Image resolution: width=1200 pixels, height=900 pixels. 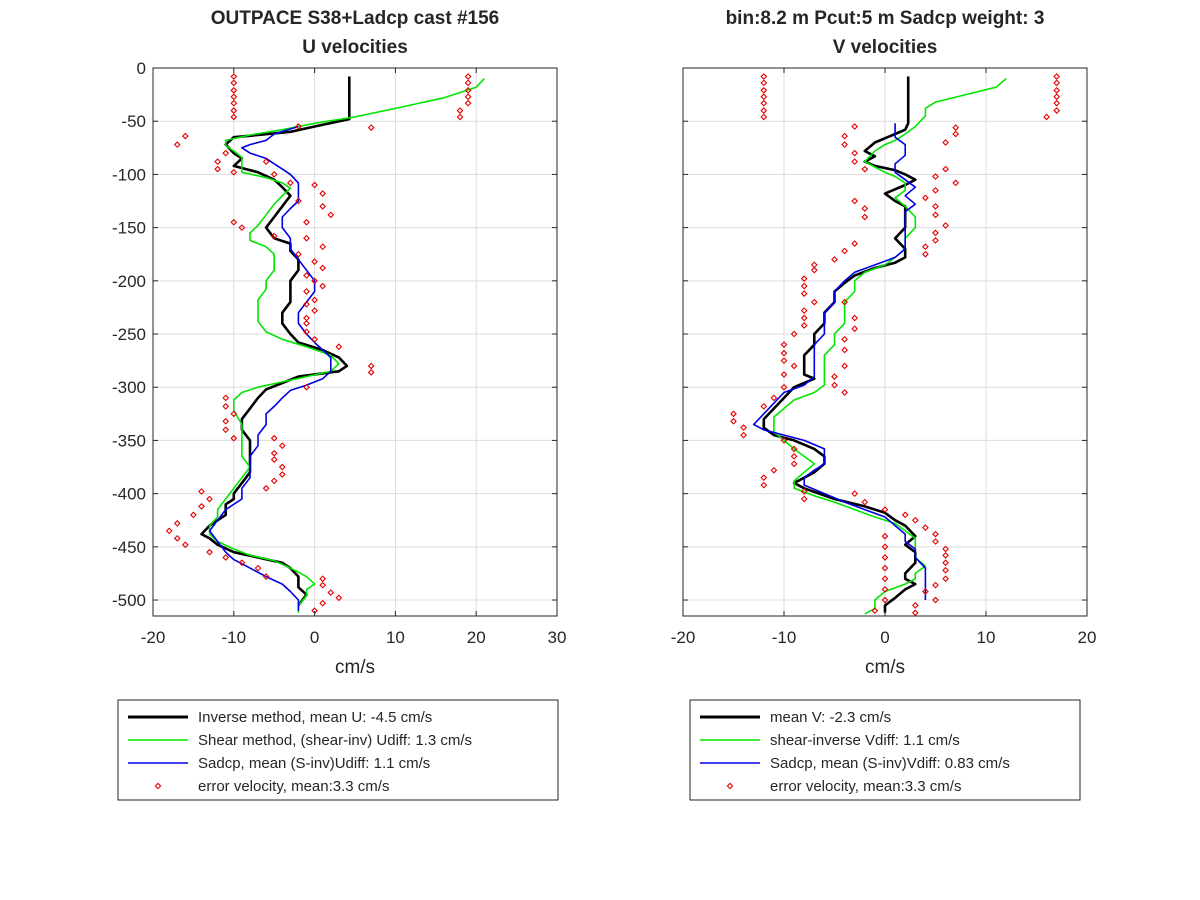 What do you see at coordinates (885, 667) in the screenshot?
I see `x-axis-label: cm/s` at bounding box center [885, 667].